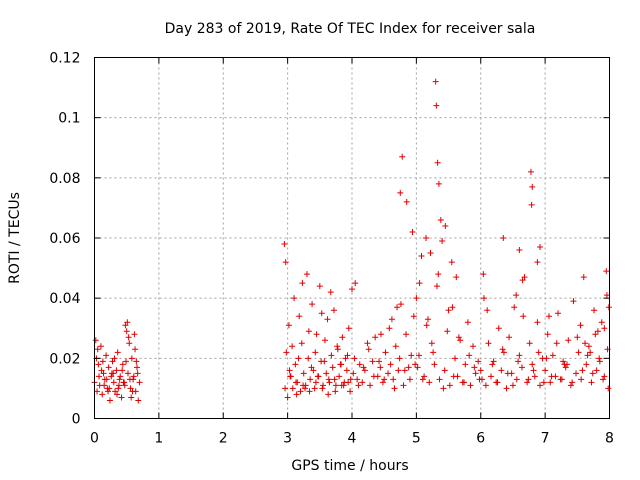 Image resolution: width=640 pixels, height=480 pixels. Describe the element at coordinates (287, 439) in the screenshot. I see `x-tick-label: 3` at that location.